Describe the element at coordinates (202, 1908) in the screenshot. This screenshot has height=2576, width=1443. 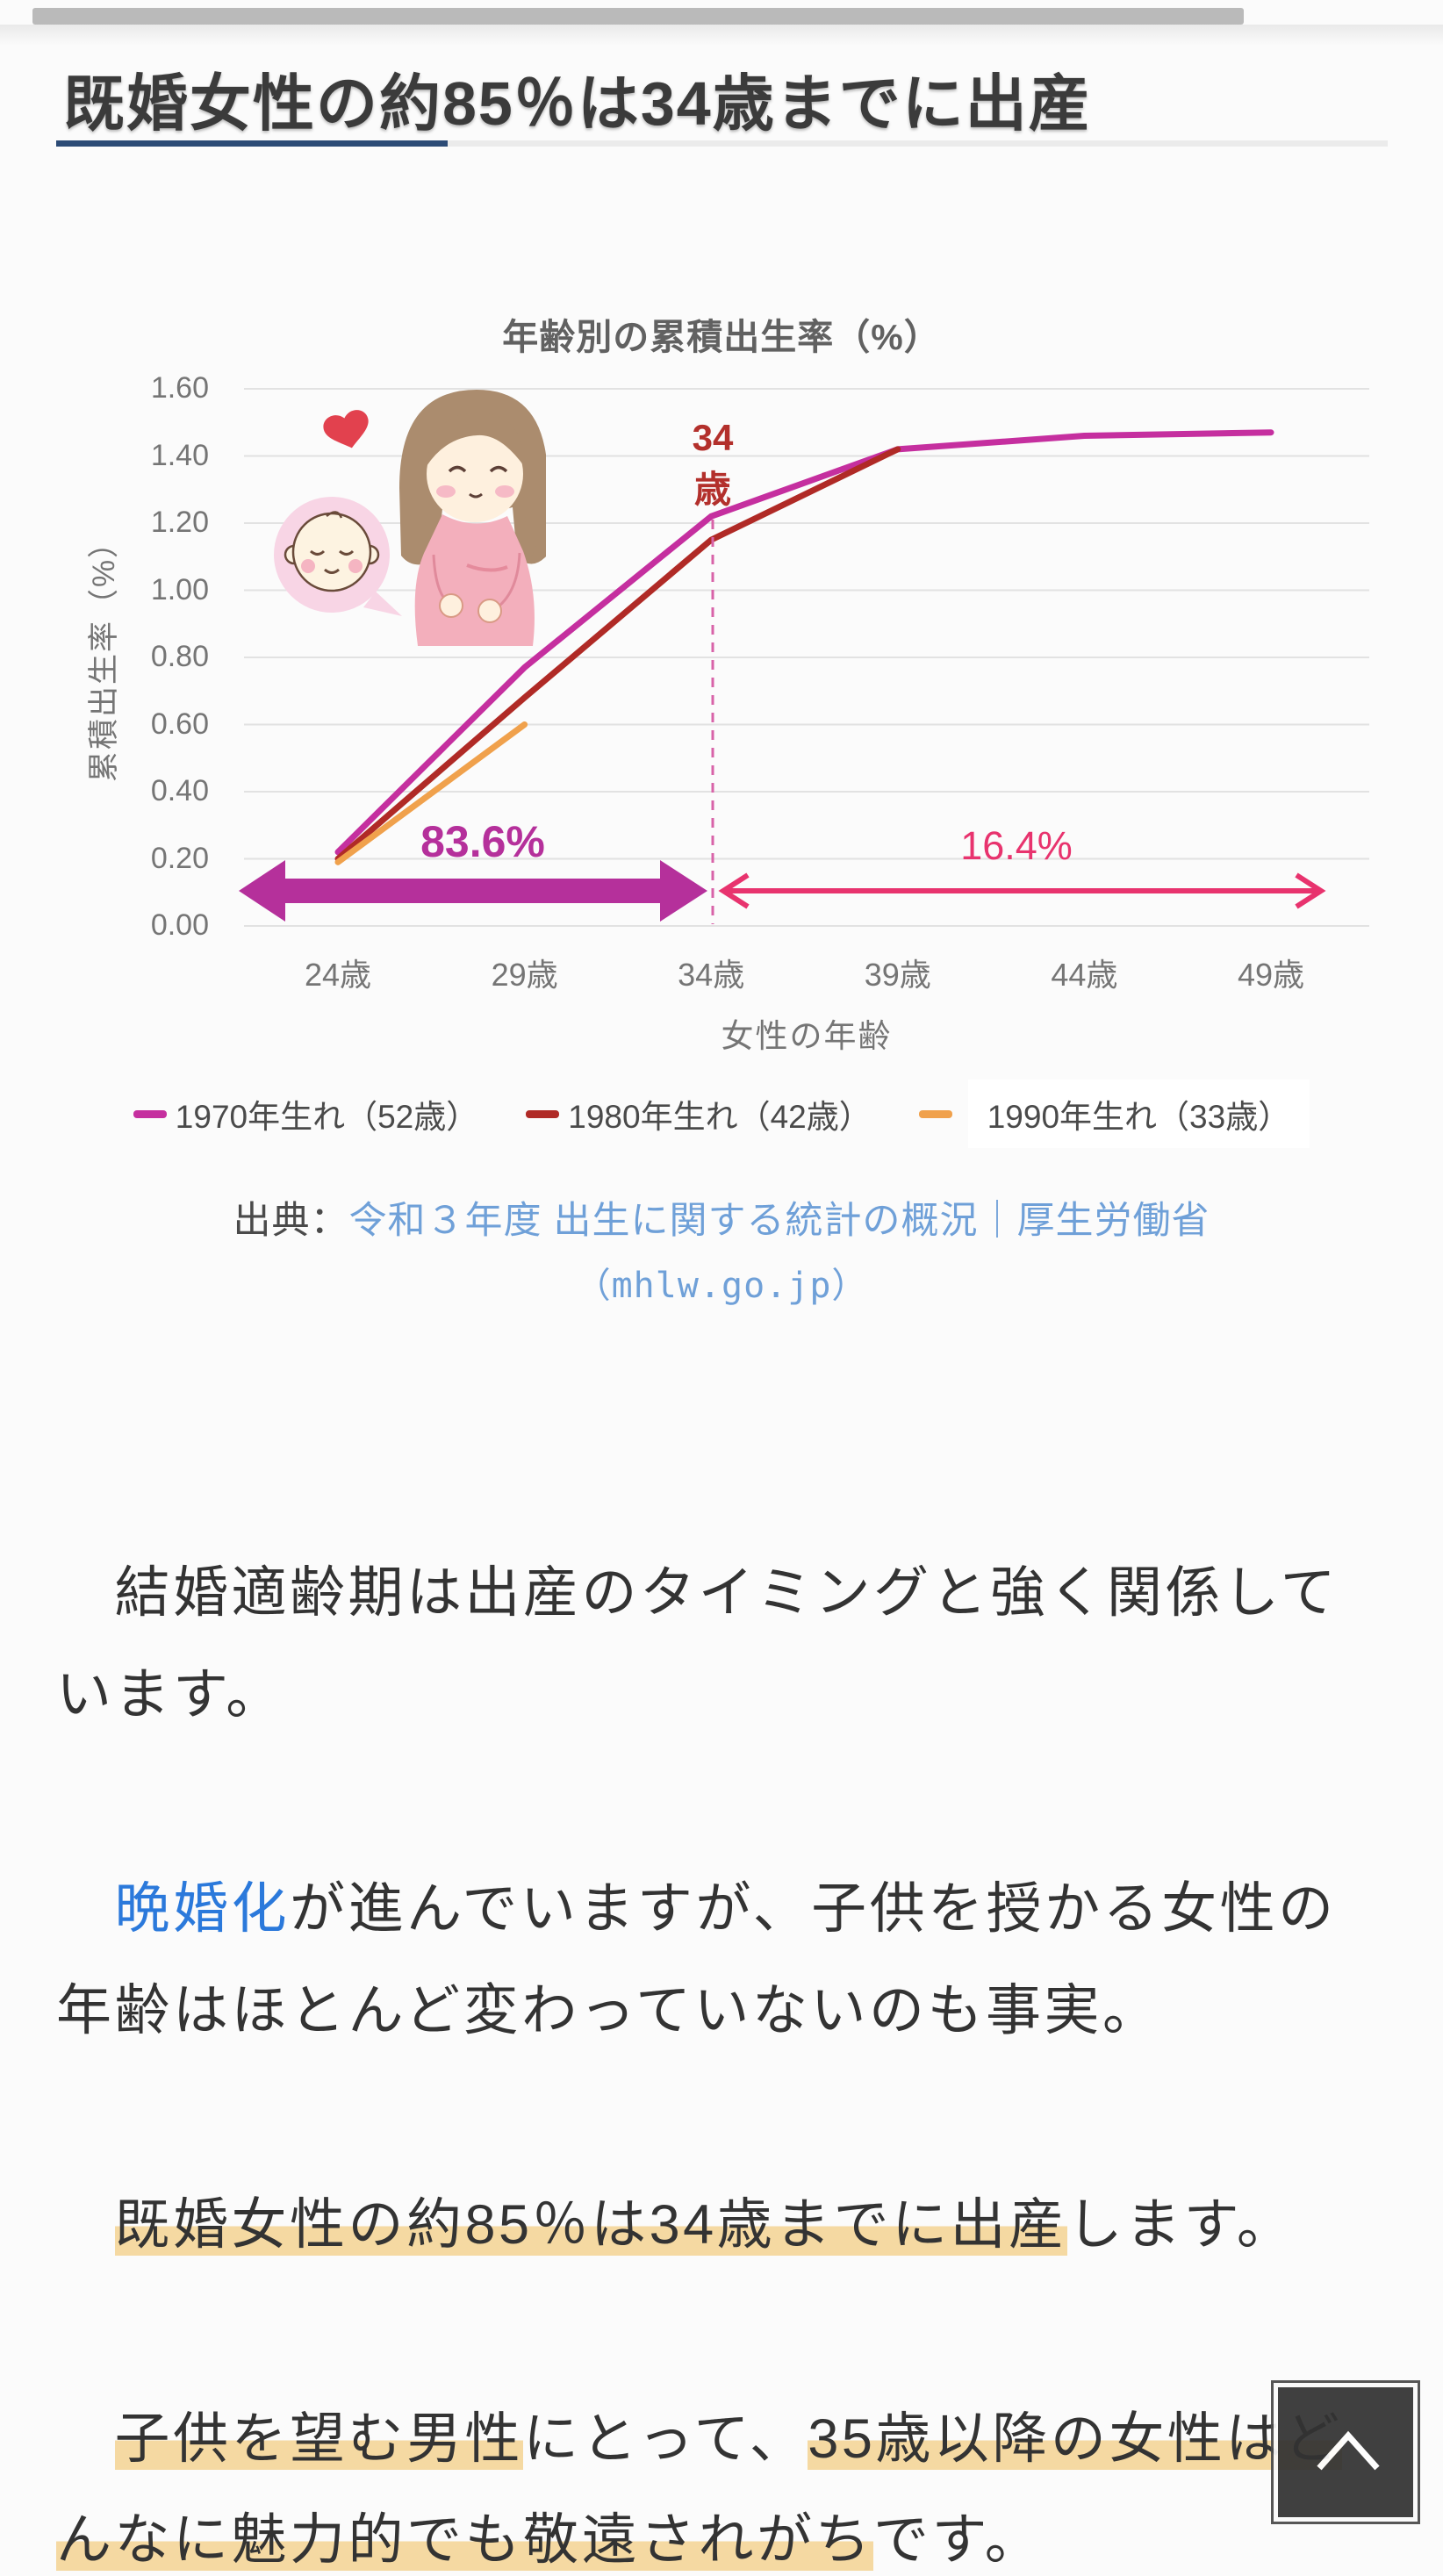
I see `inline-link: 晩婚化` at that location.